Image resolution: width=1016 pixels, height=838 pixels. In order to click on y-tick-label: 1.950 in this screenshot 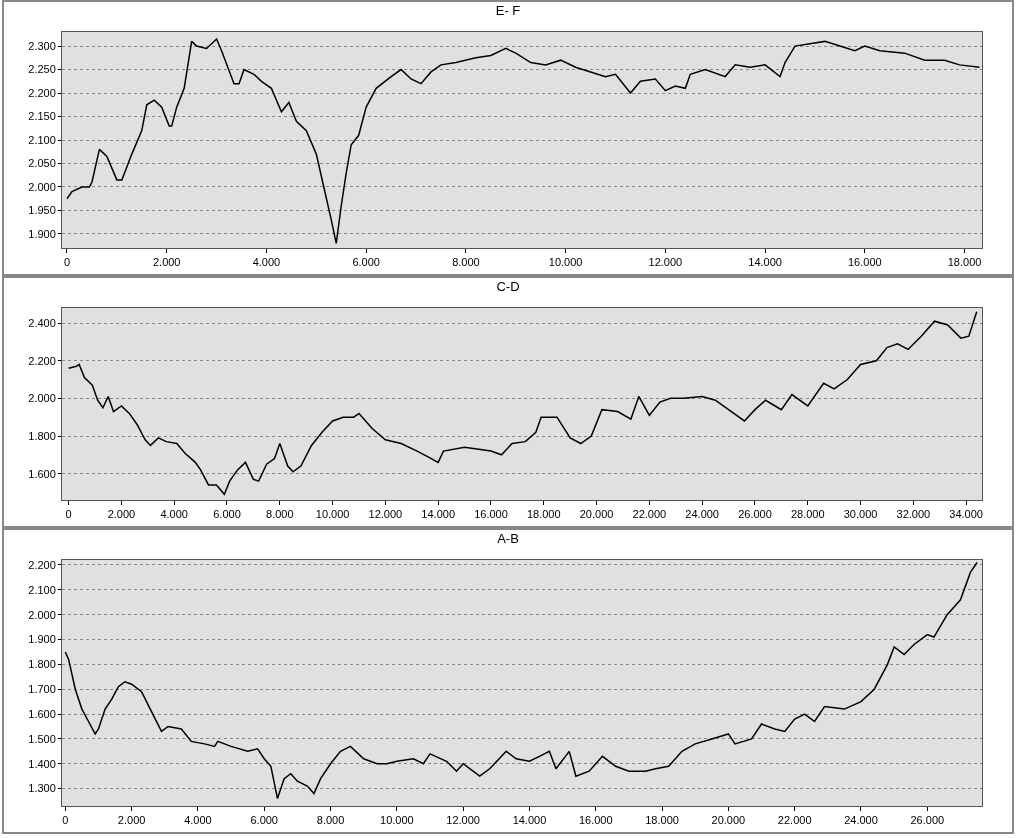, I will do `click(42, 210)`.